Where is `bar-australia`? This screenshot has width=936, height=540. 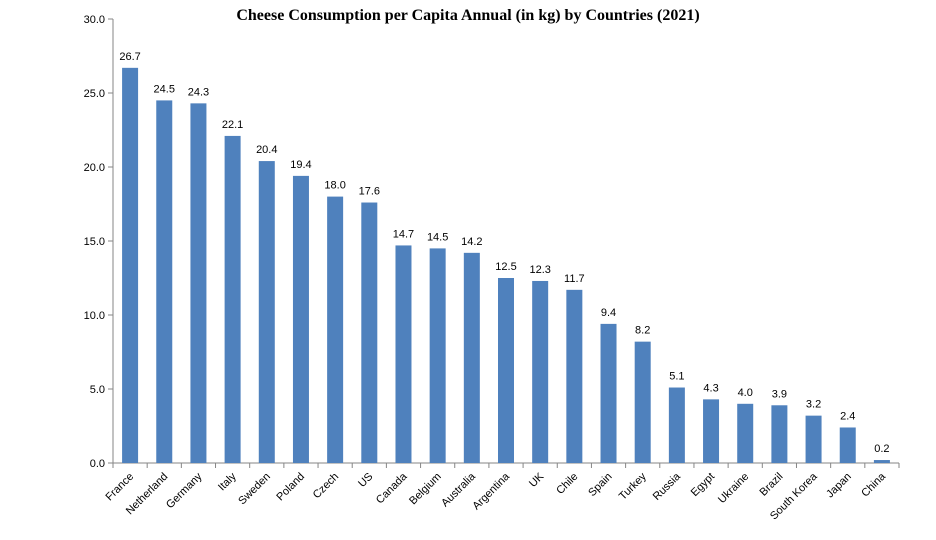 bar-australia is located at coordinates (471, 357).